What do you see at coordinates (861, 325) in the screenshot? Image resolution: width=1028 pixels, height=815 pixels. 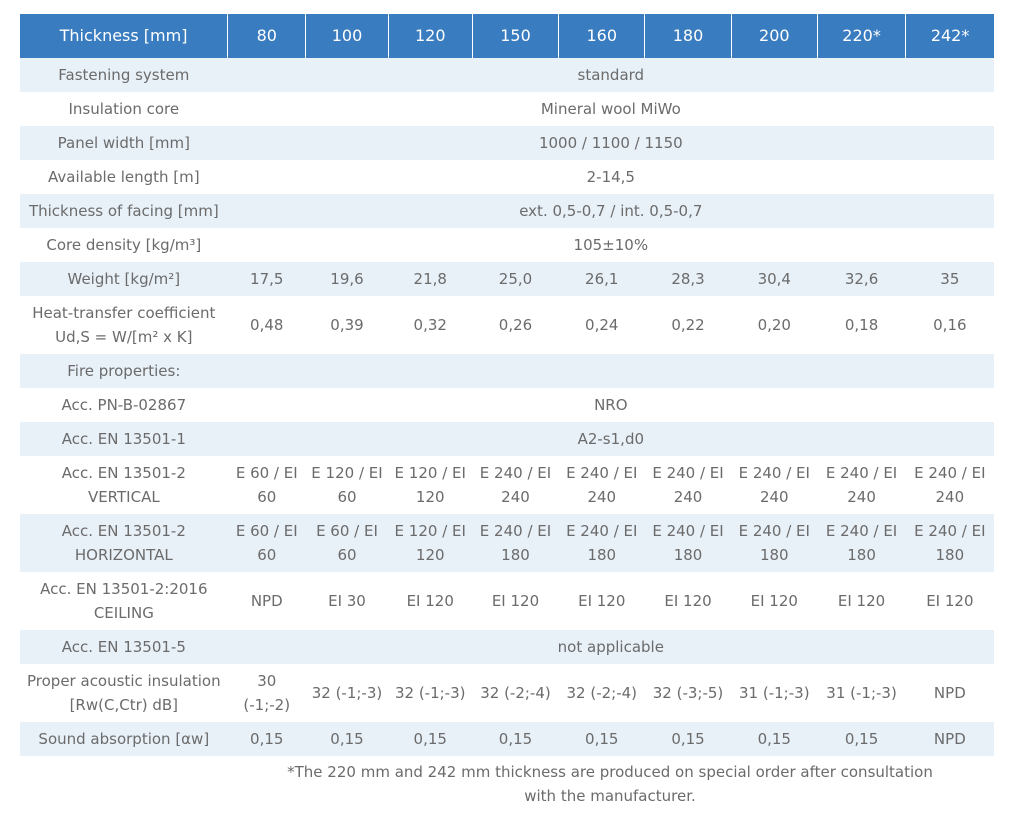 I see `table-cell: 0,18` at bounding box center [861, 325].